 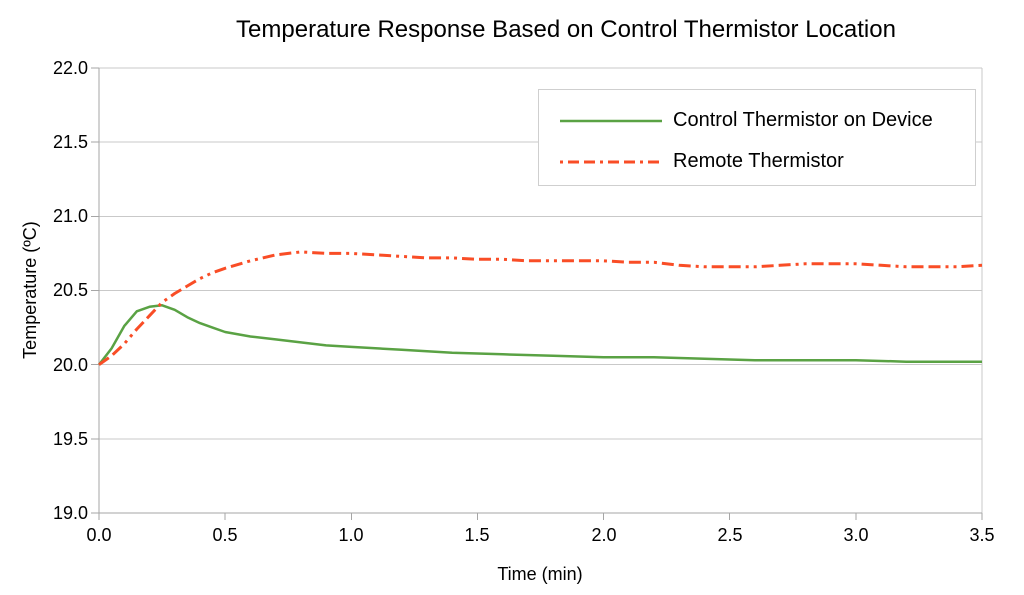 I want to click on legend-item-remote-thermistor: Remote Thermistor, so click(x=757, y=161).